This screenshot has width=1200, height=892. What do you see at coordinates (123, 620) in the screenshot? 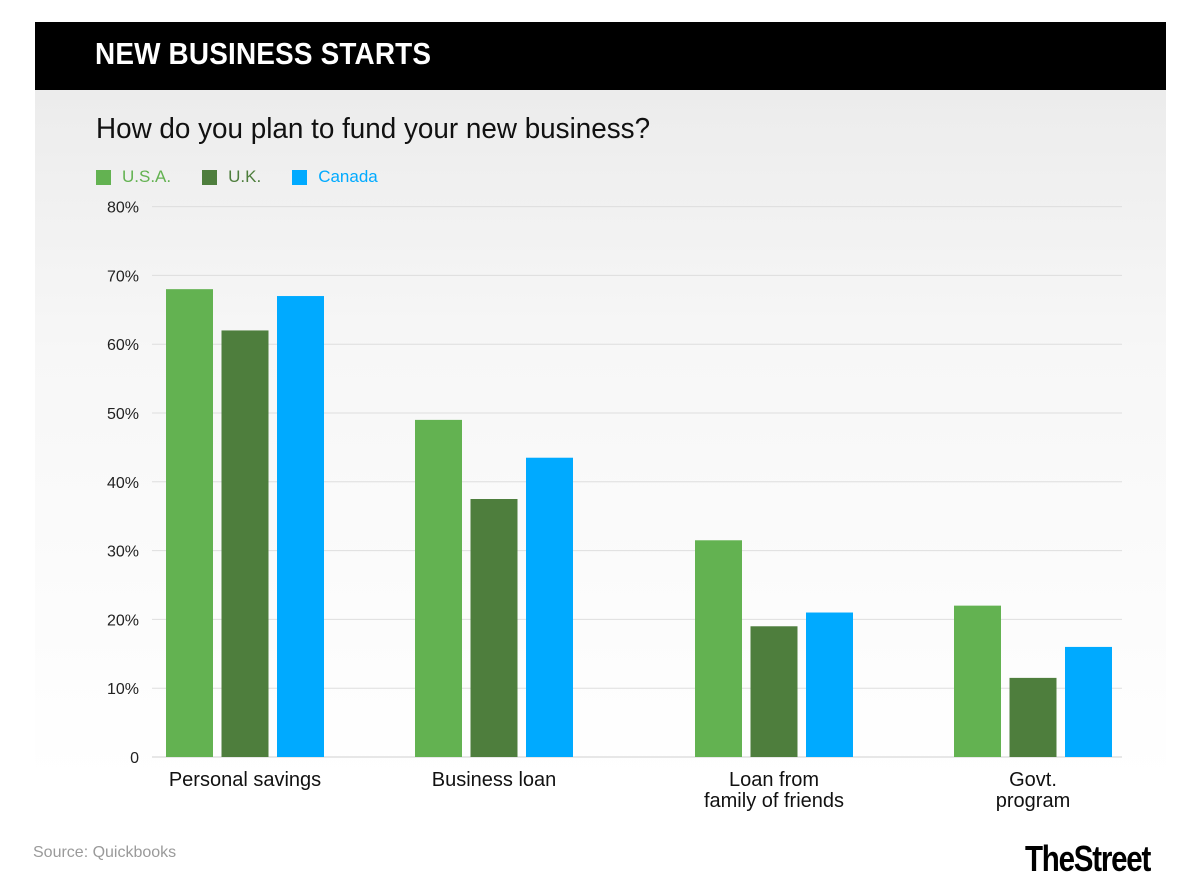
I see `y-tick-label: 20%` at bounding box center [123, 620].